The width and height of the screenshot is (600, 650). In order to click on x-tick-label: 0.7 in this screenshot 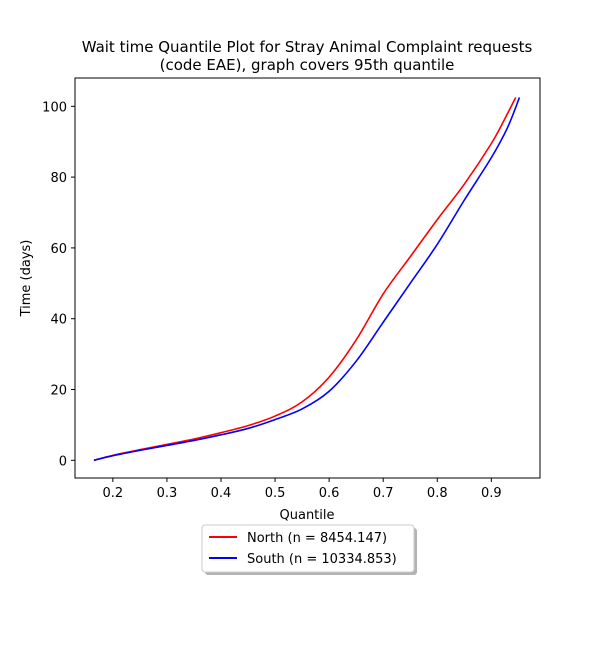, I will do `click(383, 493)`.